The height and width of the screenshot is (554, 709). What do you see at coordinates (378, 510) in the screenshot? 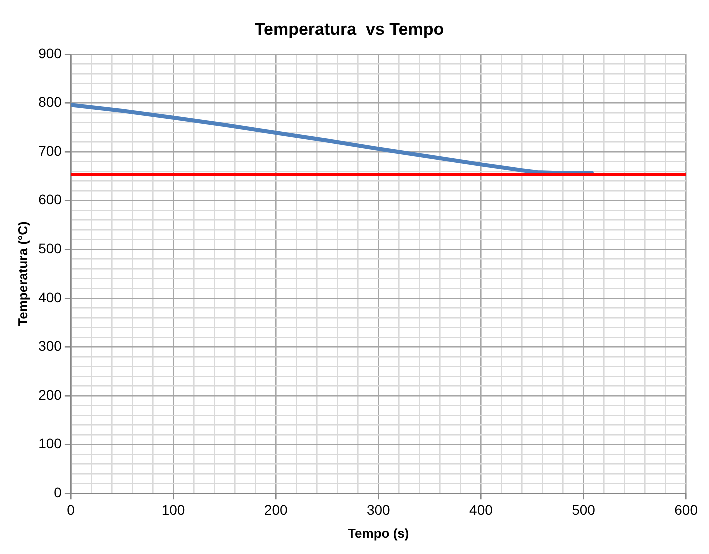
I see `x-tick-label: 300` at bounding box center [378, 510].